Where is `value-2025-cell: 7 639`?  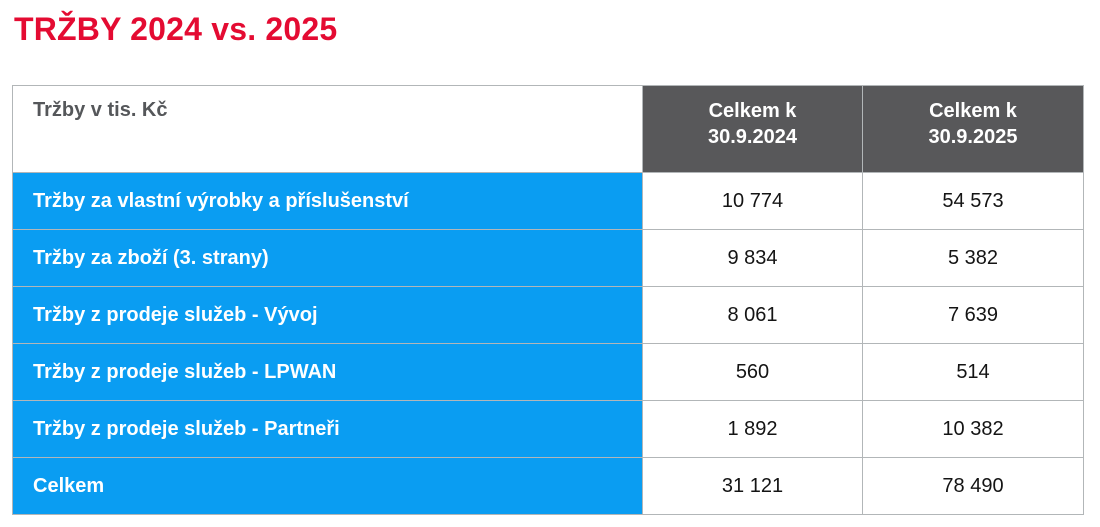 value-2025-cell: 7 639 is located at coordinates (973, 315).